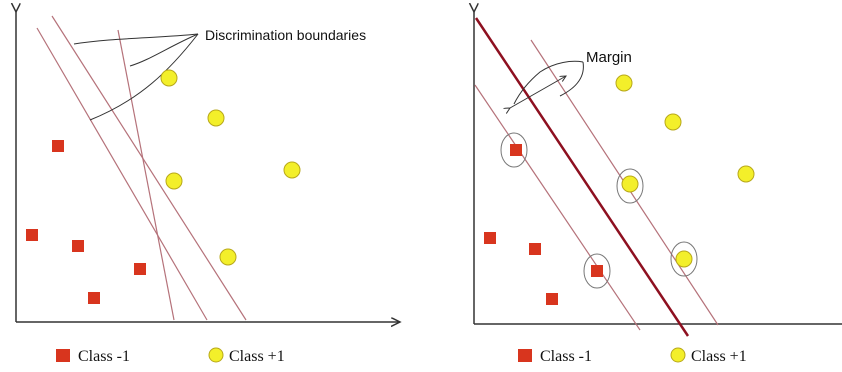 The width and height of the screenshot is (842, 372). I want to click on right-legend-negative-label: Class -1, so click(566, 356).